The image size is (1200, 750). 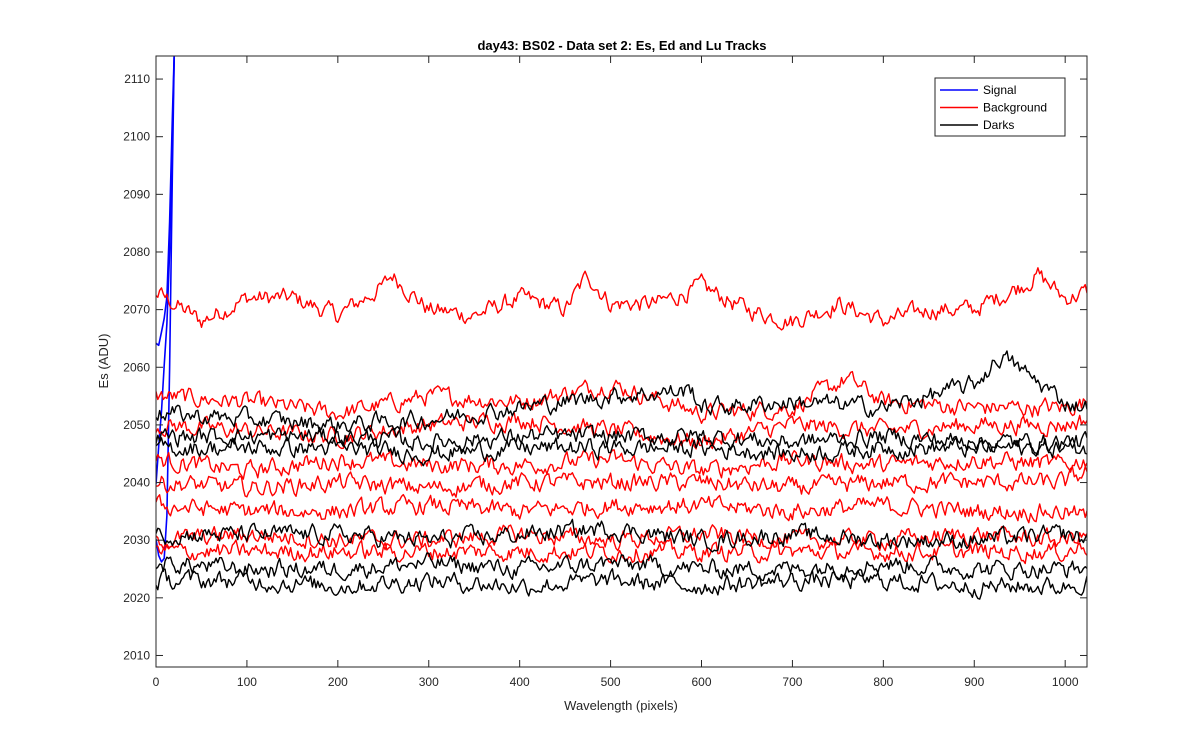 What do you see at coordinates (1065, 682) in the screenshot?
I see `x-tick-label: 1000` at bounding box center [1065, 682].